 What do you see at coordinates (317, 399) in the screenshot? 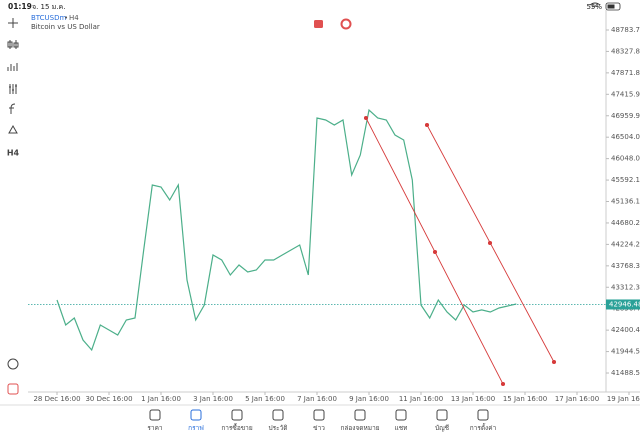
I see `x-tick-label: 7 Jan 16:00` at bounding box center [317, 399].